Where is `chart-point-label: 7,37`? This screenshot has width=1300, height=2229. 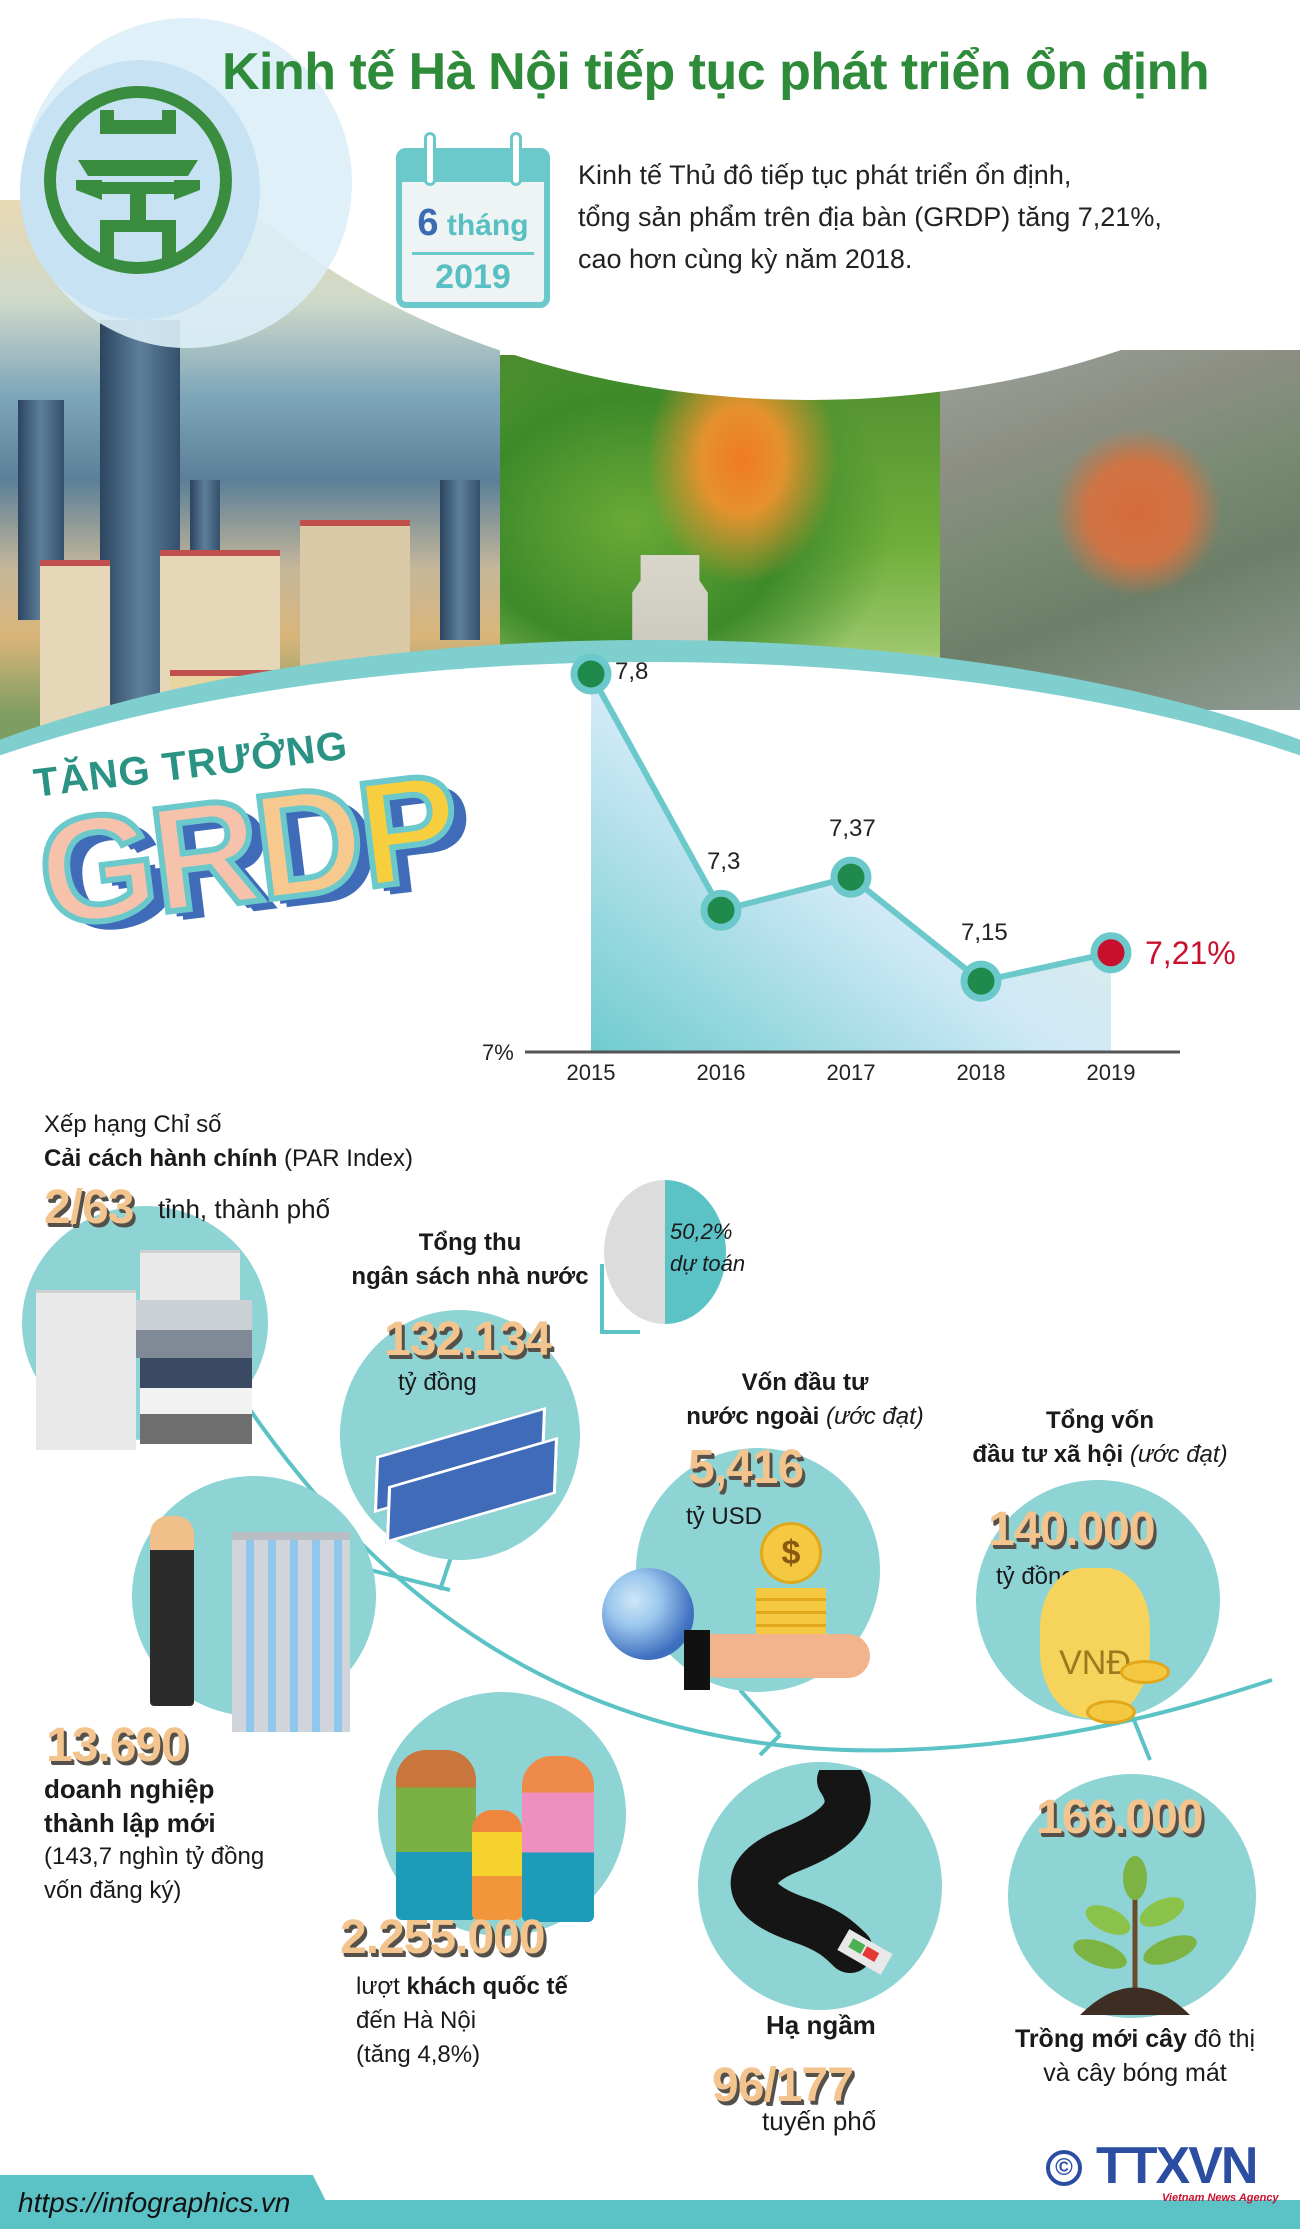
chart-point-label: 7,37 is located at coordinates (852, 829).